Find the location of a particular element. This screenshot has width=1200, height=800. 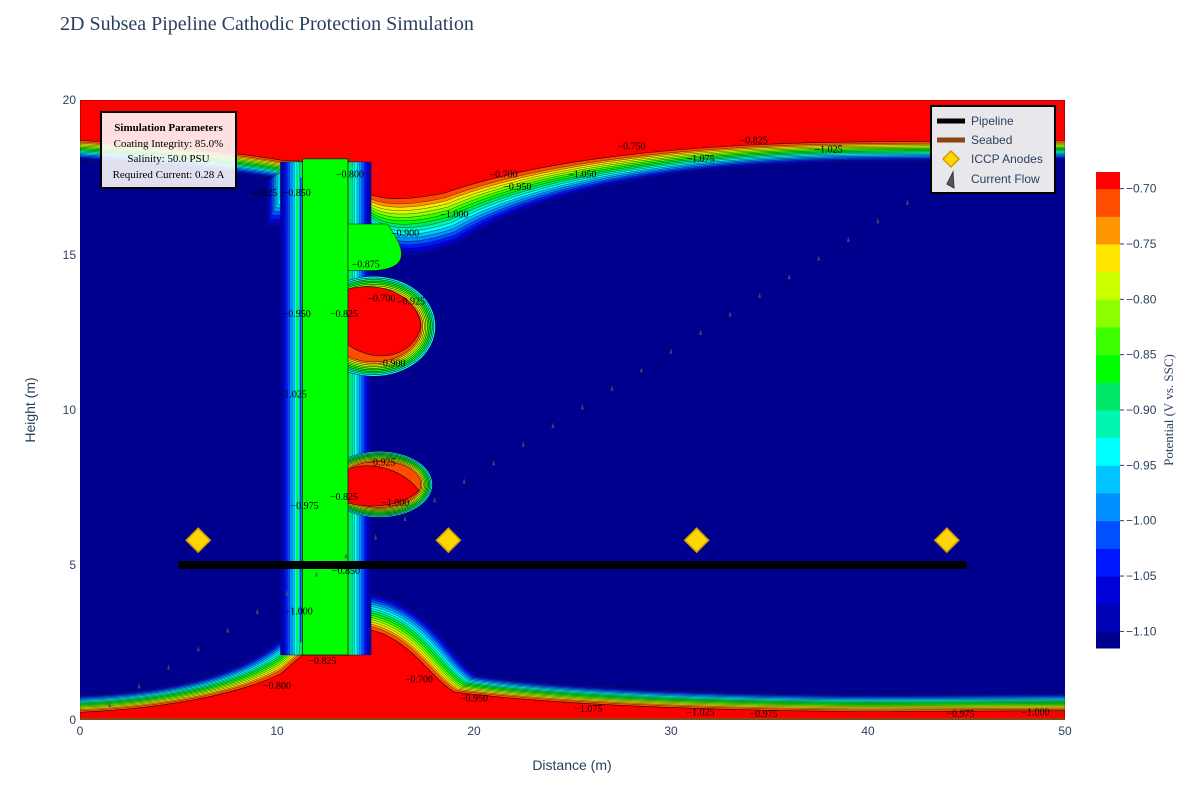

triangle-icon is located at coordinates (950, 179).